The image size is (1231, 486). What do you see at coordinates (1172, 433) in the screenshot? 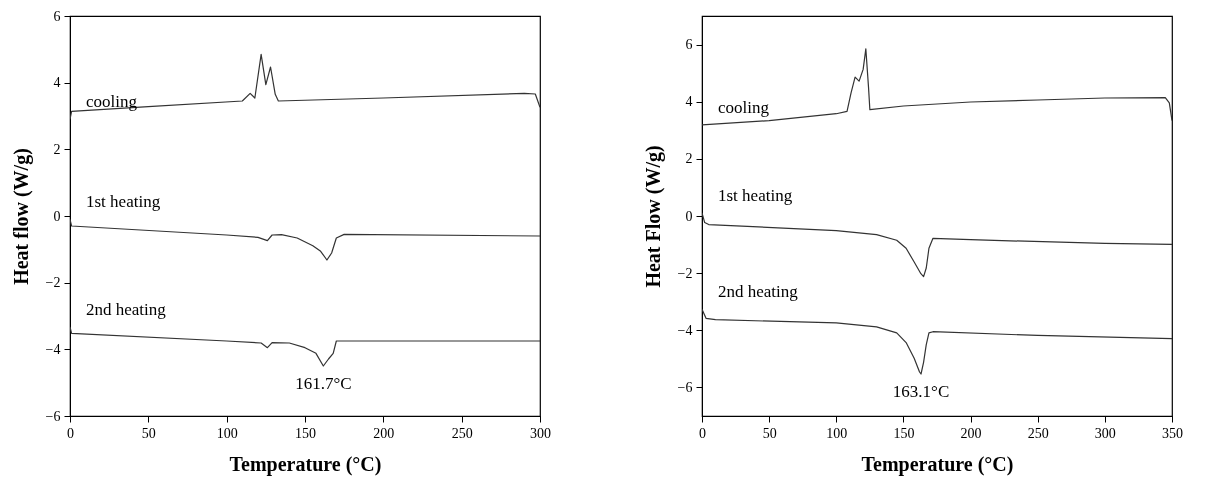
I see `x-tick-label: 350` at bounding box center [1172, 433].